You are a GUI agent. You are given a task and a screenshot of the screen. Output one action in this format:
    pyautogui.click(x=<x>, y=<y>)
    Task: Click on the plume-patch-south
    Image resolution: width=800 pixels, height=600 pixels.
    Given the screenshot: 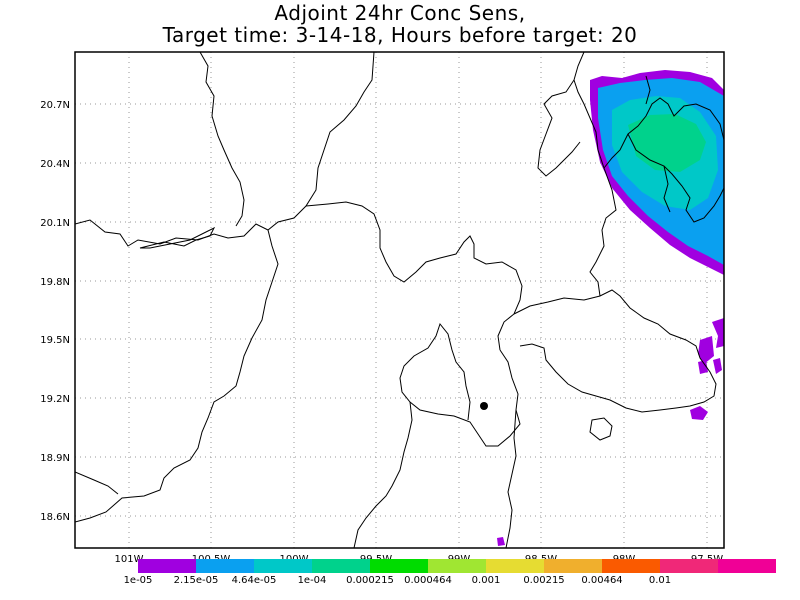 What is the action you would take?
    pyautogui.click(x=699, y=413)
    